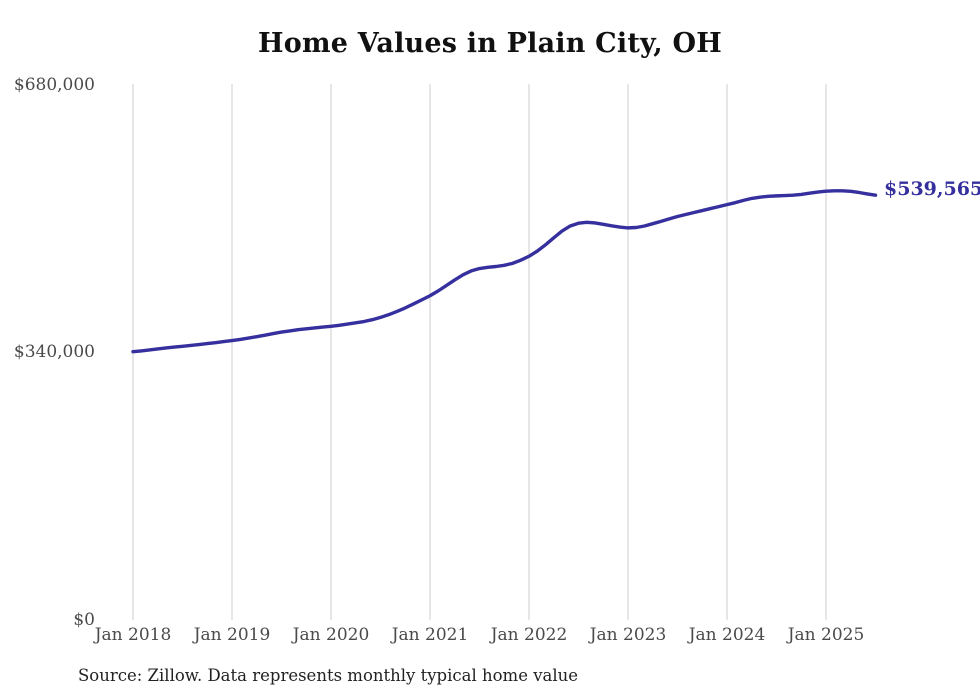  What do you see at coordinates (331, 635) in the screenshot?
I see `x-tick-label-jan-2020: Jan 2020` at bounding box center [331, 635].